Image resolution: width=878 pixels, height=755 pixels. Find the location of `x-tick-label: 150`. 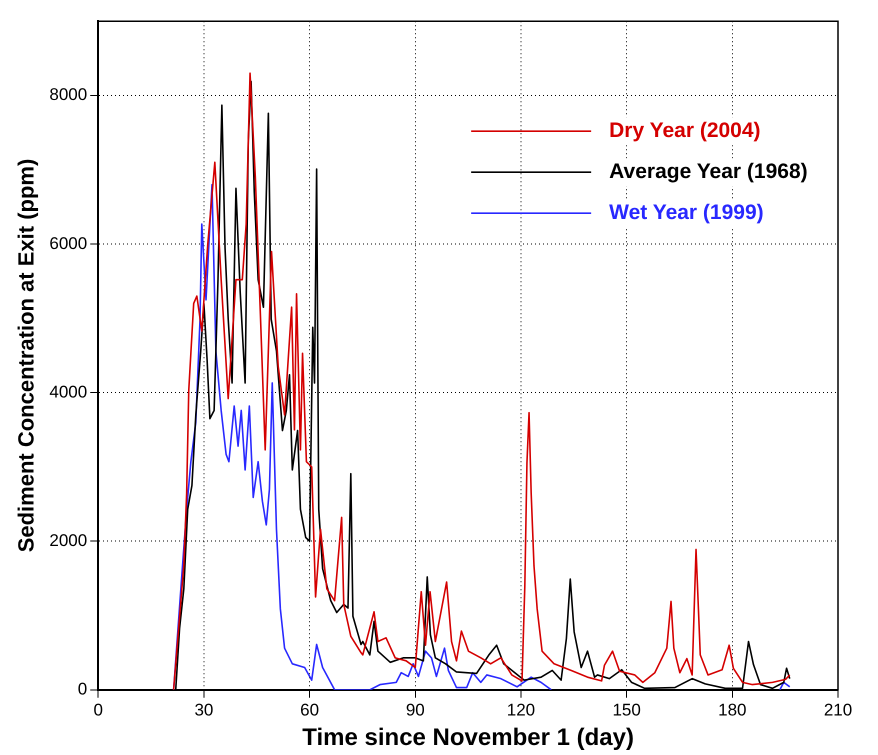

x-tick-label: 150 is located at coordinates (626, 710).